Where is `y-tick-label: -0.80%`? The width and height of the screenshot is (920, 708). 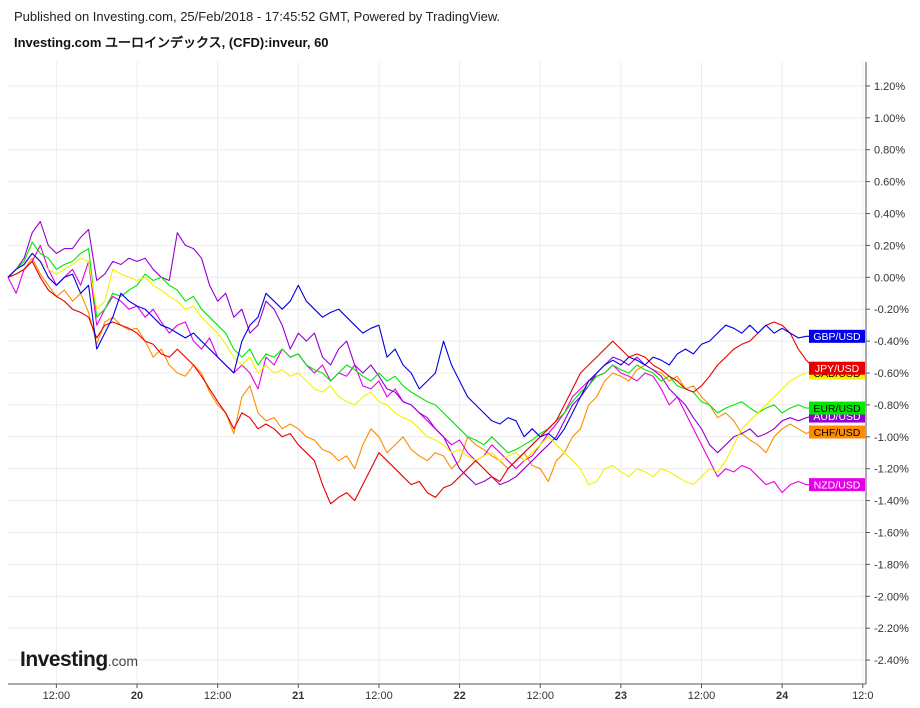 y-tick-label: -0.80% is located at coordinates (891, 406).